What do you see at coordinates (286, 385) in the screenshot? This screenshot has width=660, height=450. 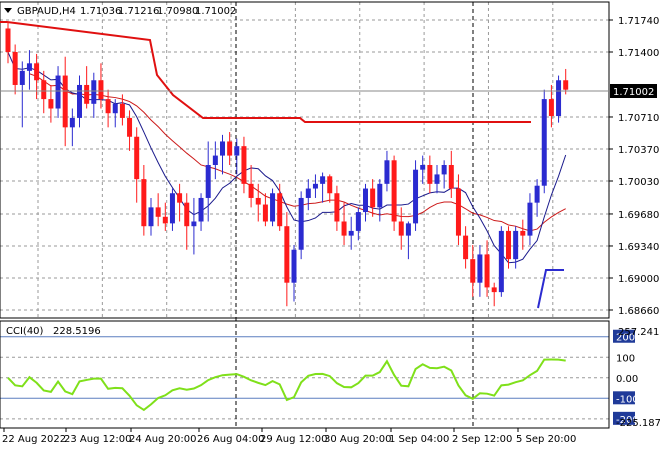 I see `cci-line` at bounding box center [286, 385].